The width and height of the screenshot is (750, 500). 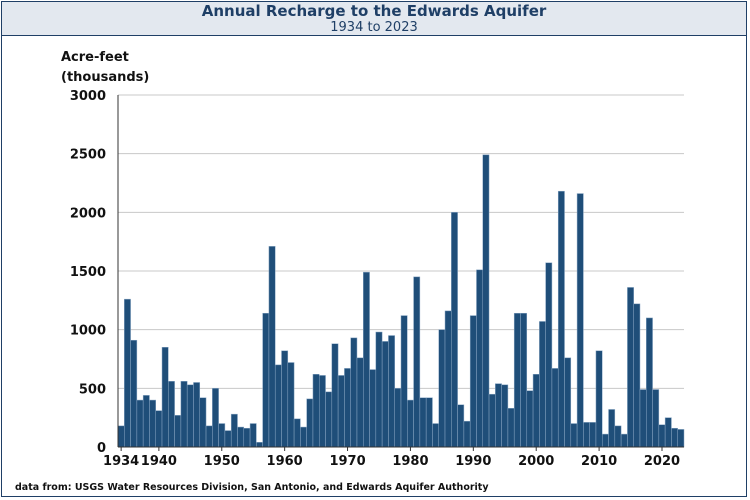 What do you see at coordinates (285, 461) in the screenshot?
I see `x-tick-label: 1960` at bounding box center [285, 461].